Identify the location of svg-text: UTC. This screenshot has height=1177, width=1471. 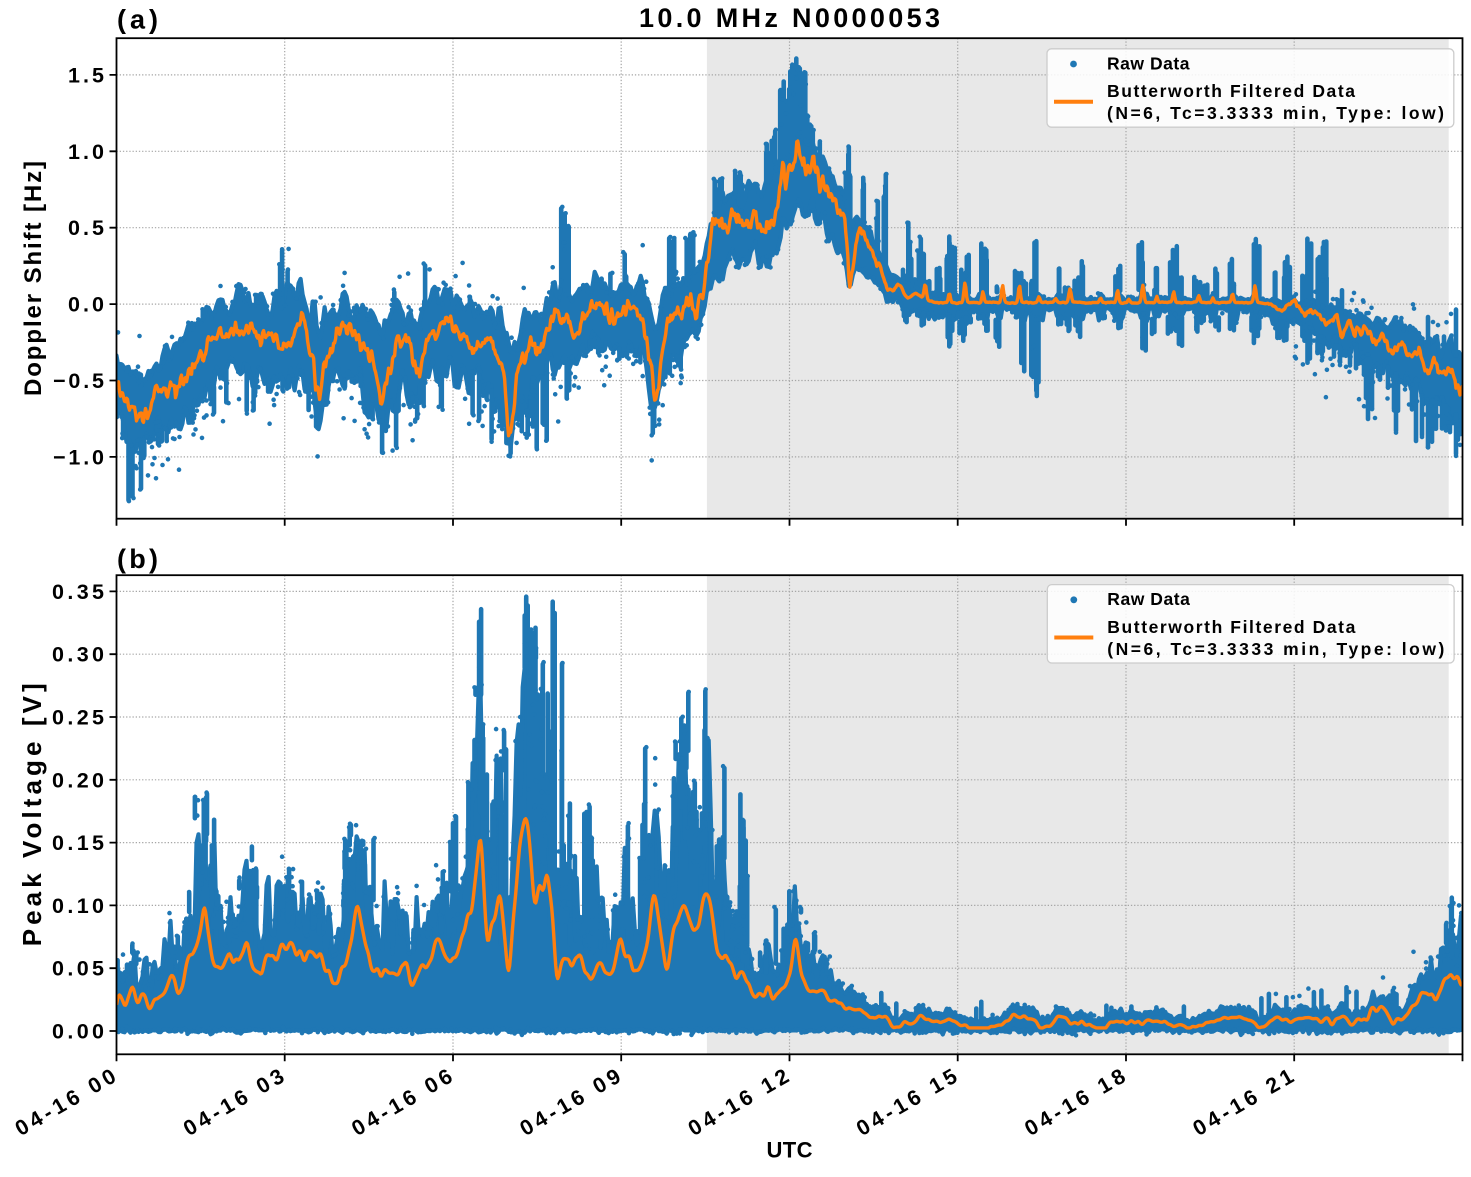
(790, 1150).